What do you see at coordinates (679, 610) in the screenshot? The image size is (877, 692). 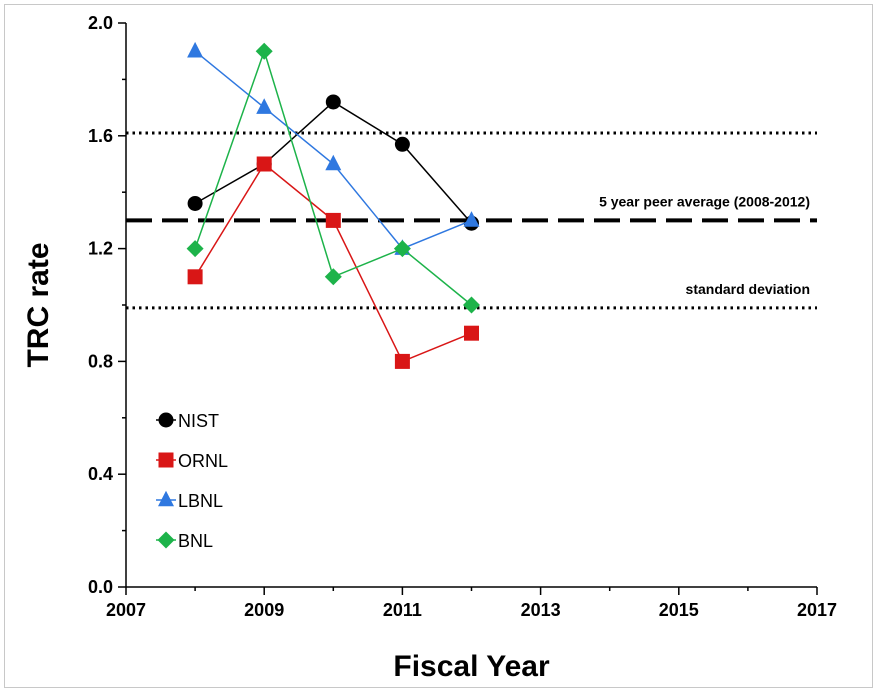 I see `x-tick-label-4: 2015` at bounding box center [679, 610].